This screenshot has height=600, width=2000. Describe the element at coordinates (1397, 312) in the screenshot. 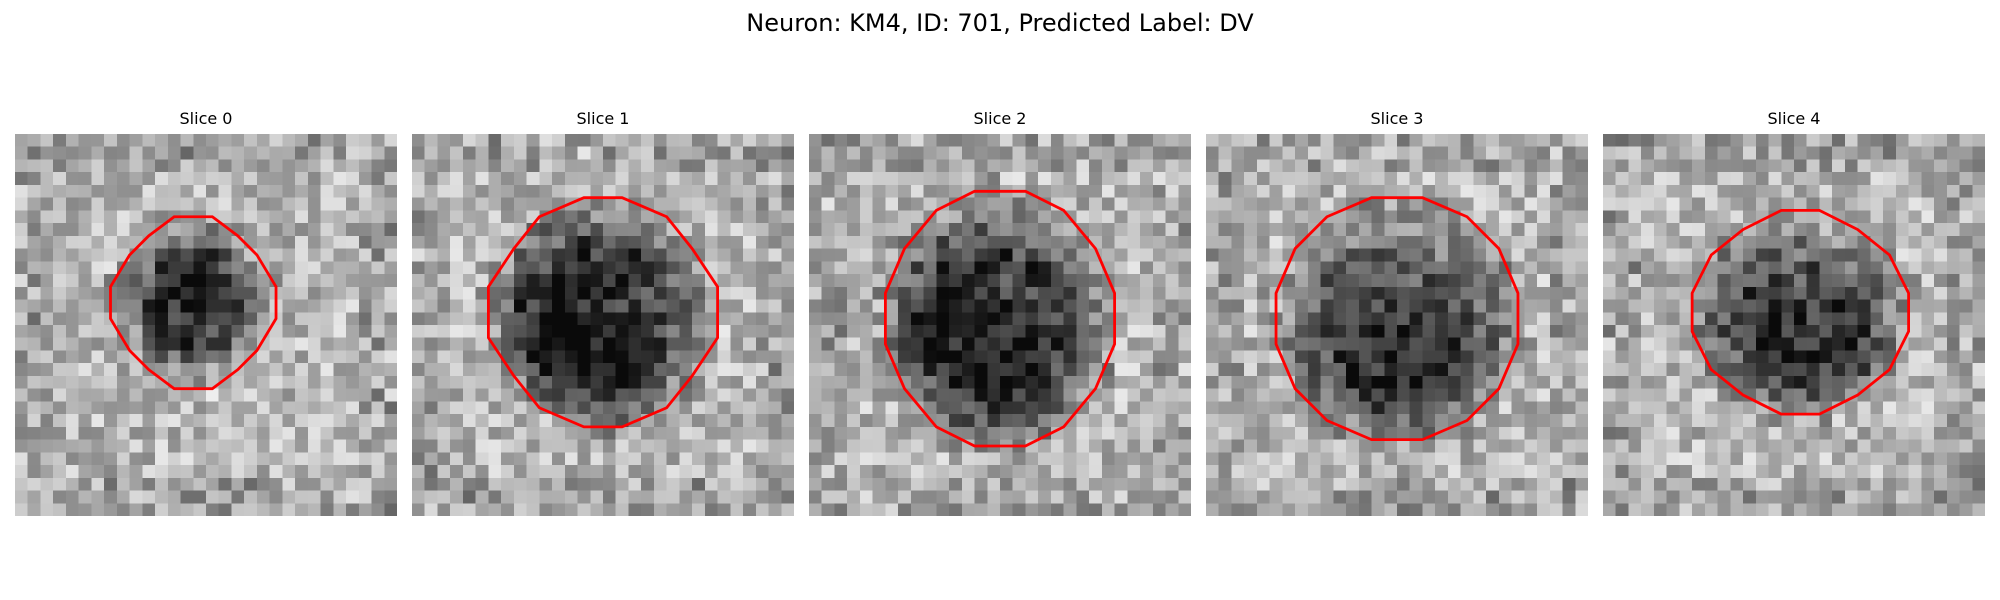

I see `slice-panel-3: Slice 3` at that location.